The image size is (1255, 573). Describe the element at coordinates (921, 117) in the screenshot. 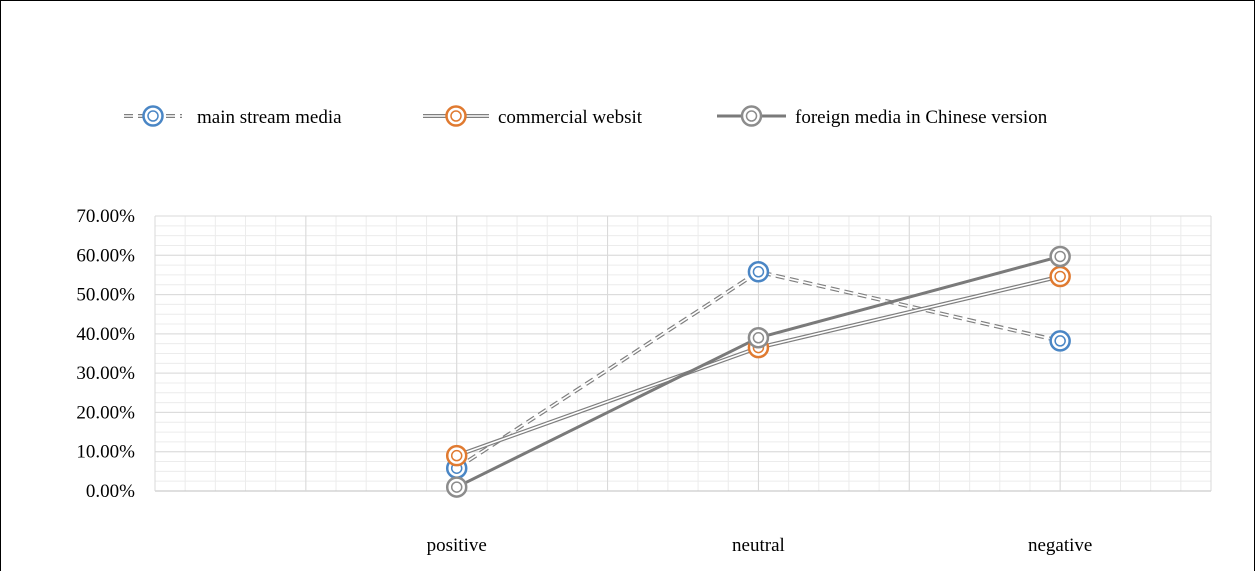

I see `legend-label: foreign media in Chinese version` at that location.